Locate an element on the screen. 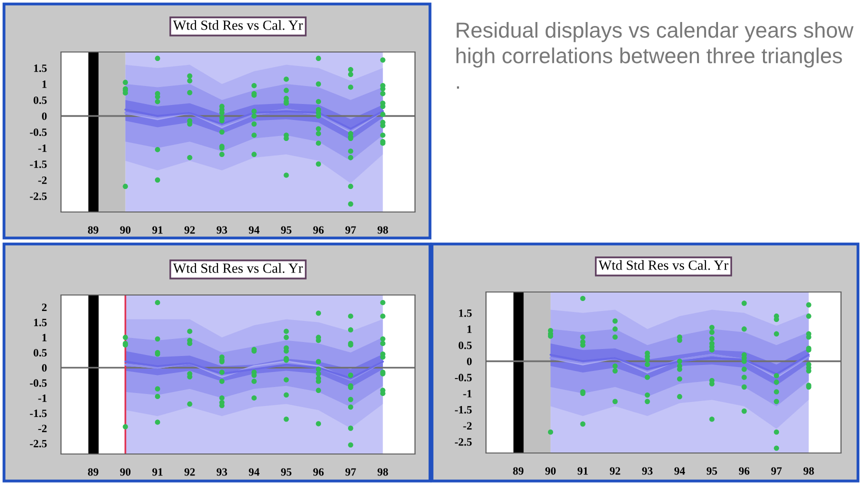  y-tick-label: 2 is located at coordinates (44, 307).